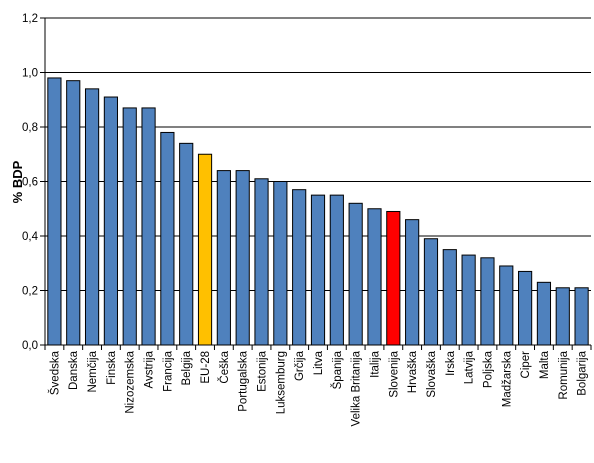 This screenshot has width=594, height=463. Describe the element at coordinates (319, 362) in the screenshot. I see `x-tick-label: Litva` at that location.